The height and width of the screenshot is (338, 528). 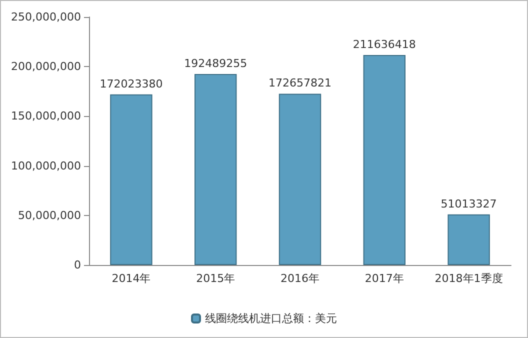 What do you see at coordinates (384, 278) in the screenshot?
I see `x-tick-label: 2017年` at bounding box center [384, 278].